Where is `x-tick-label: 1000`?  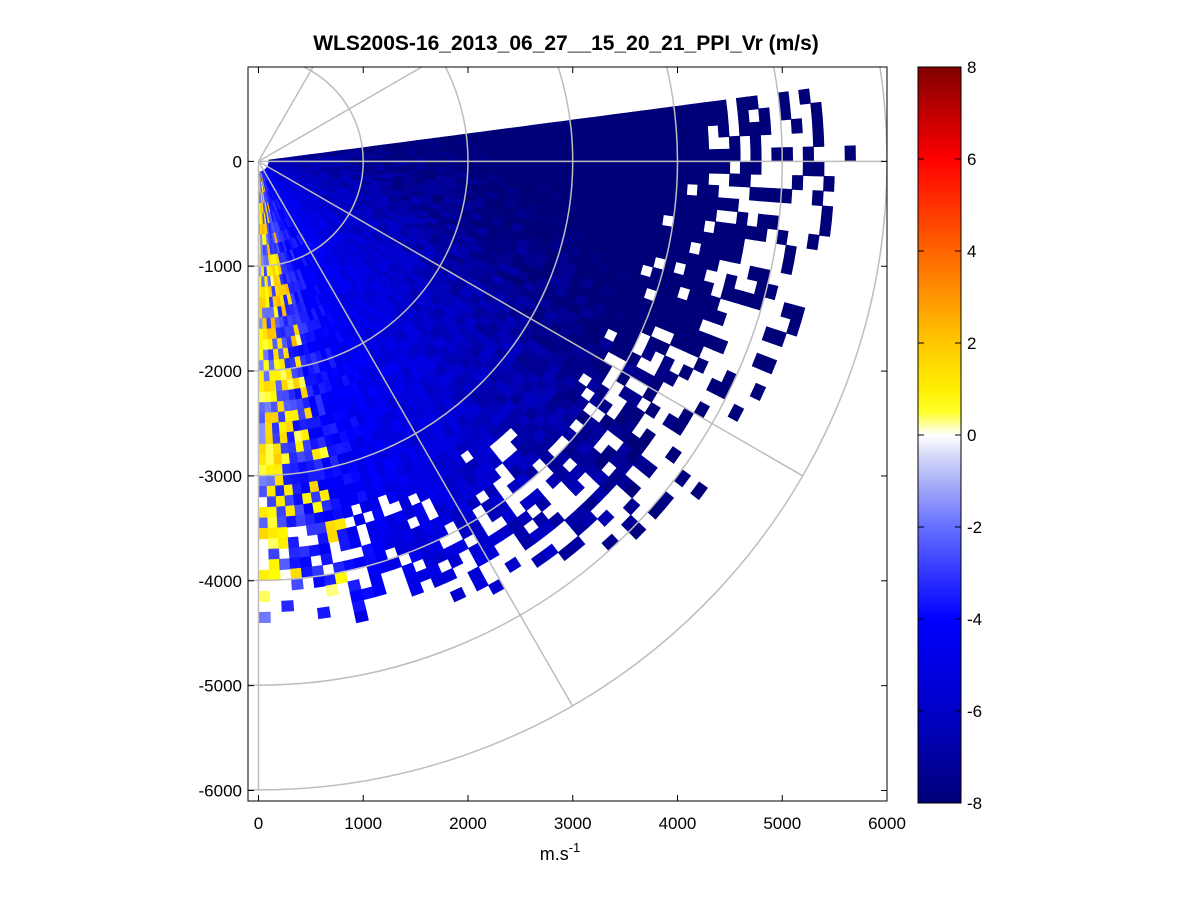
x-tick-label: 1000 is located at coordinates (363, 823).